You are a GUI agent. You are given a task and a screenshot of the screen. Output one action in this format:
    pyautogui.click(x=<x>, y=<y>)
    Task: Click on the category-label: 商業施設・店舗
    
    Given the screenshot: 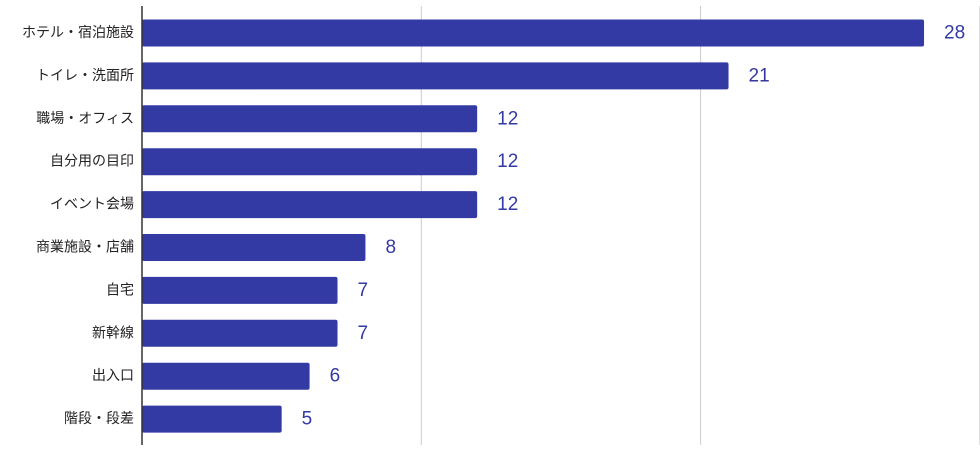 What is the action you would take?
    pyautogui.click(x=85, y=248)
    